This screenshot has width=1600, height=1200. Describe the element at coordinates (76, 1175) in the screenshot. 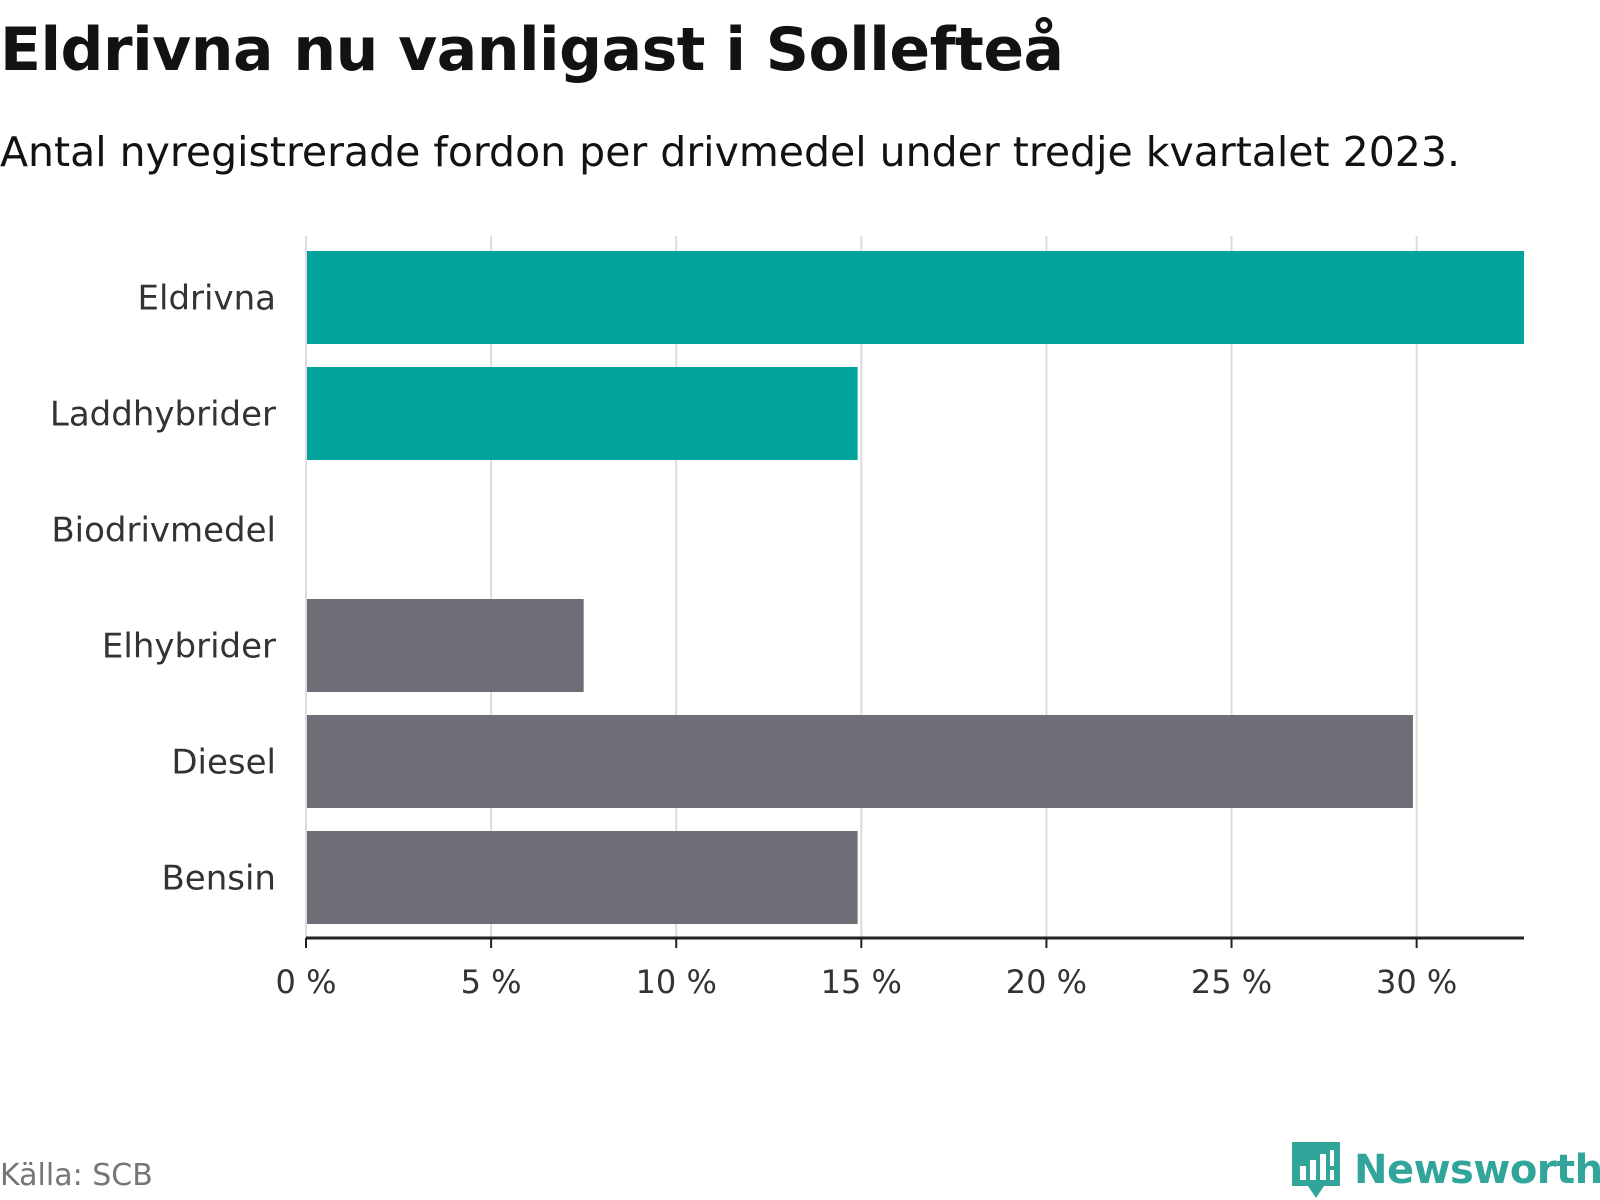

I see `source-note: Källa: SCB` at that location.